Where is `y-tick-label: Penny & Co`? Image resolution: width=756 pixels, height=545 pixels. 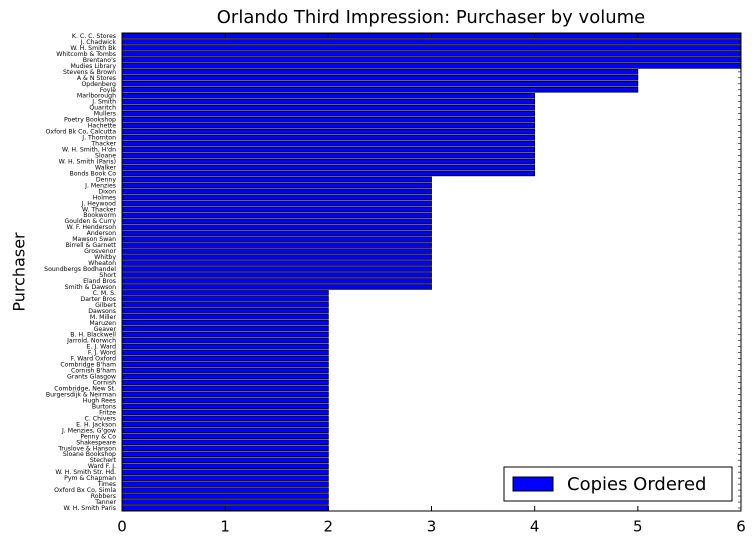
y-tick-label: Penny & Co is located at coordinates (98, 436).